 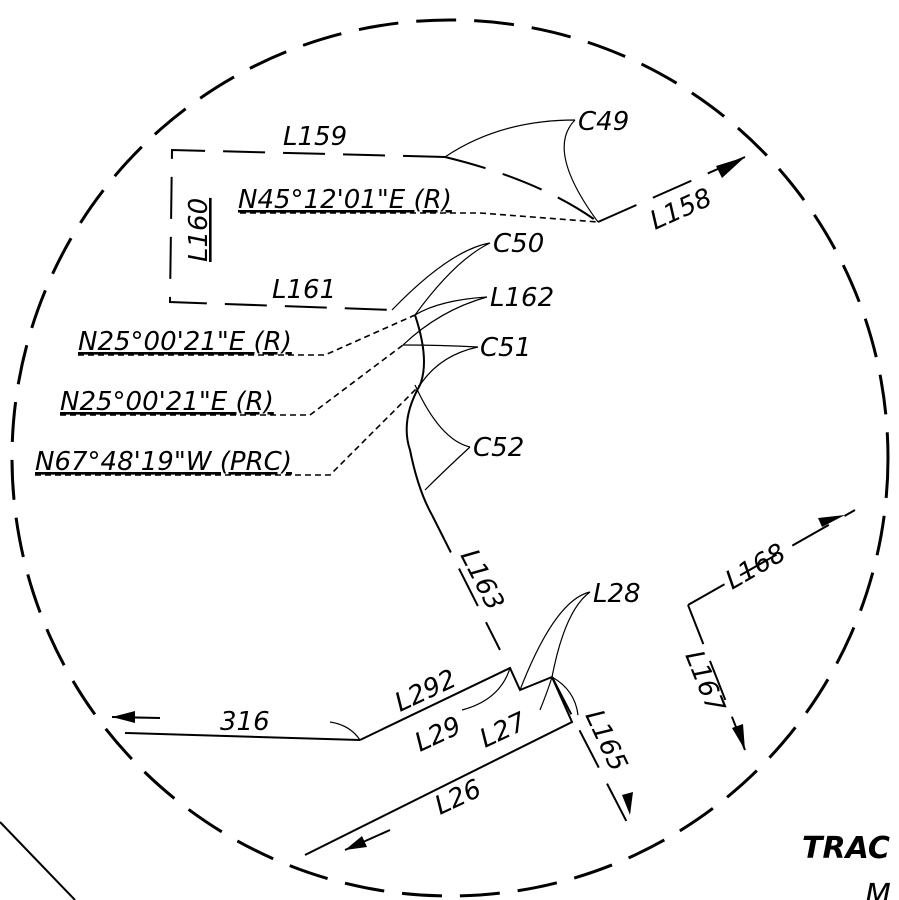 What do you see at coordinates (163, 462) in the screenshot?
I see `label: N67°48'19"W (PRC)` at bounding box center [163, 462].